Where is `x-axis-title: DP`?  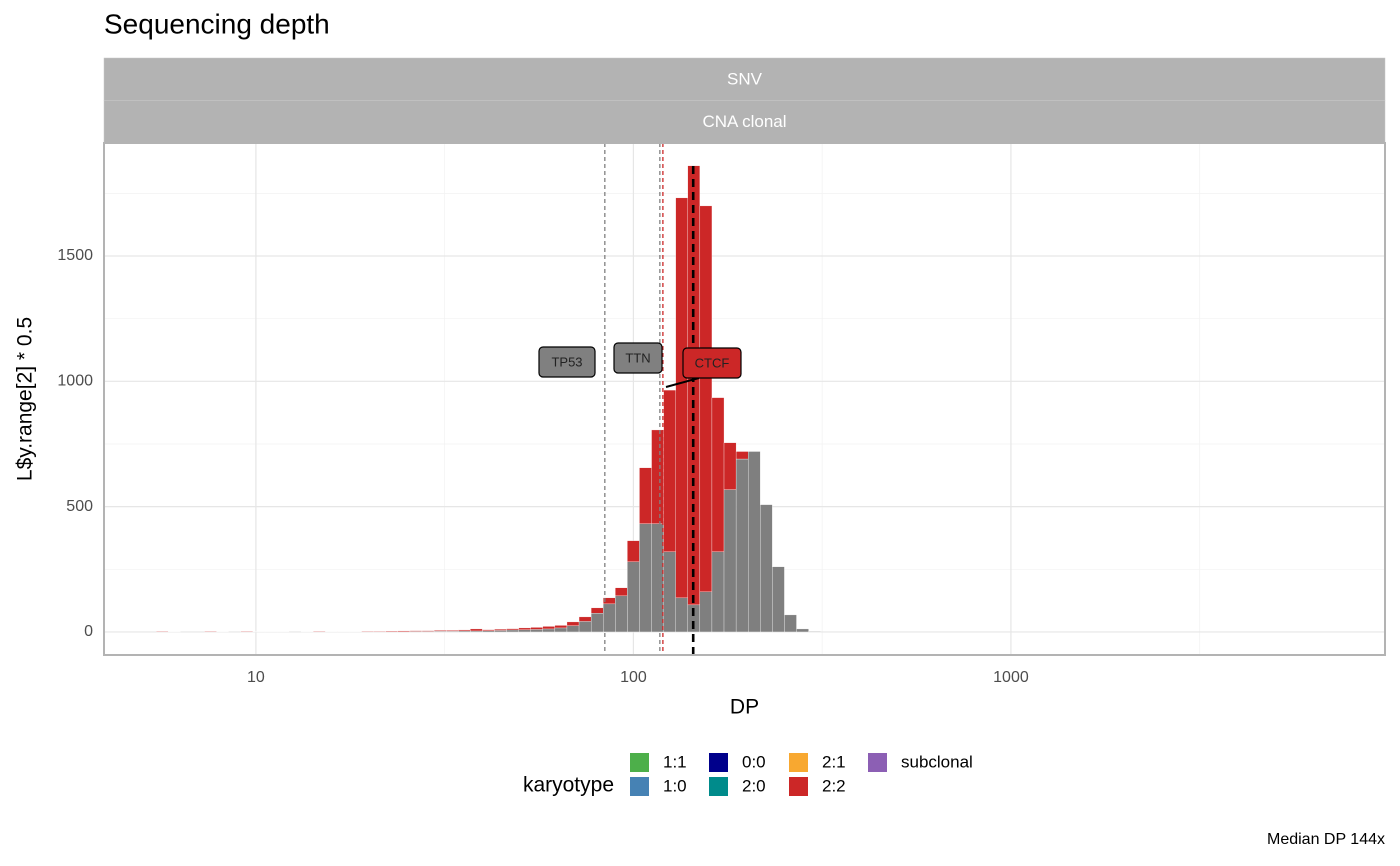
x-axis-title: DP is located at coordinates (744, 707).